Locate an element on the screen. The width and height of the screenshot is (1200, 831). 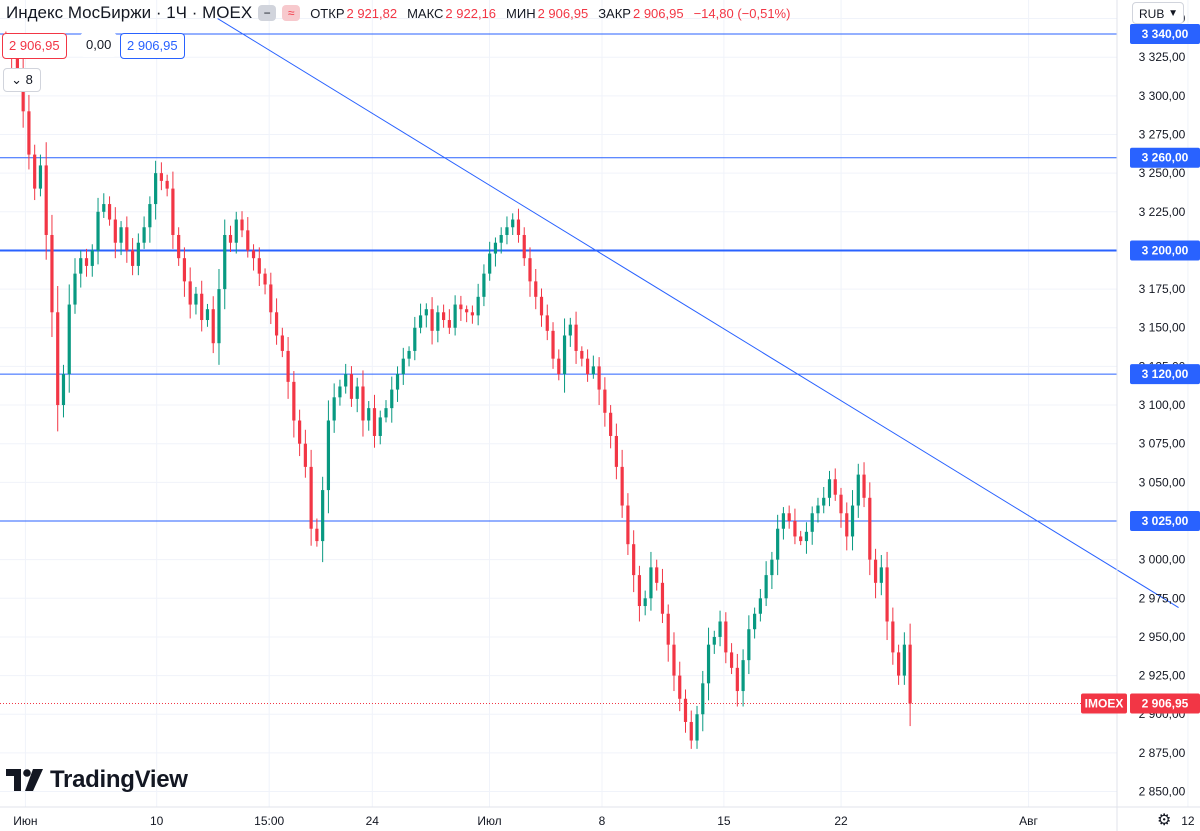
currency-select: RUB ▼ is located at coordinates (1158, 13).